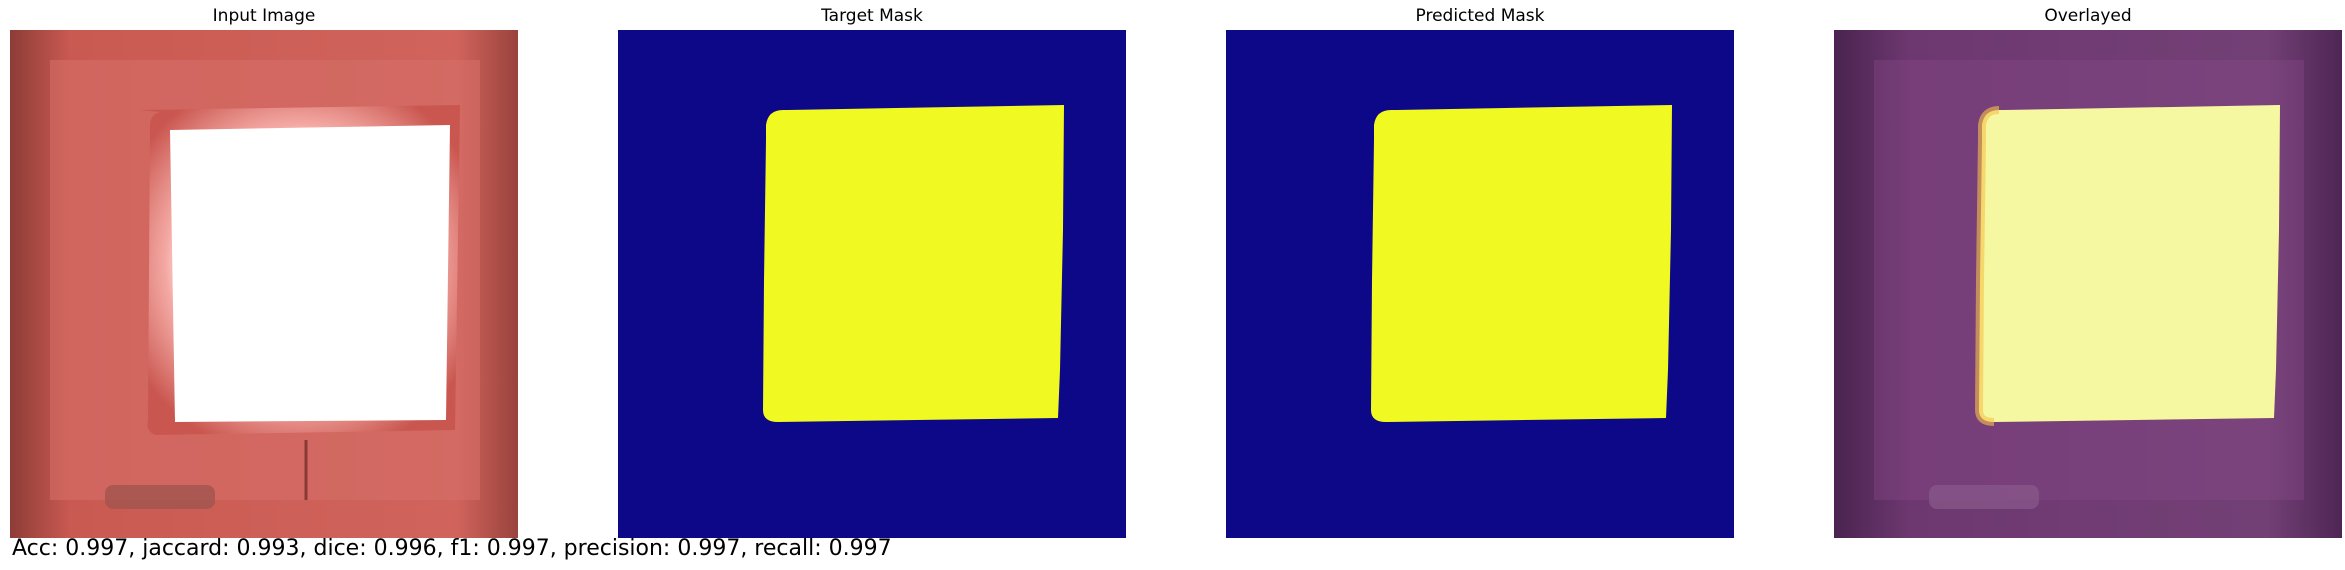 The width and height of the screenshot is (2345, 570). Describe the element at coordinates (2088, 16) in the screenshot. I see `overlayed-title: Overlayed` at that location.